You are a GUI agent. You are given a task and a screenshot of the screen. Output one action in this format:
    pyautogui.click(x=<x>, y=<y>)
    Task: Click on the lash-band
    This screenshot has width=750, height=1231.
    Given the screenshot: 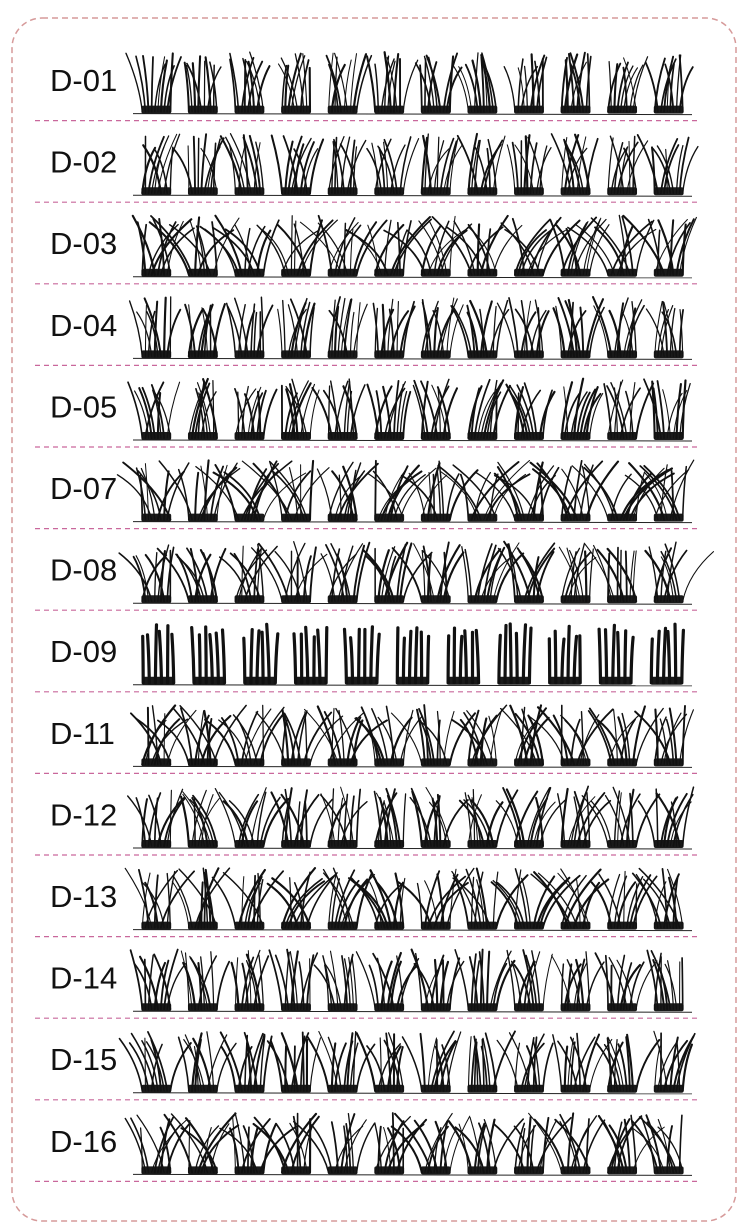 What is the action you would take?
    pyautogui.click(x=529, y=844)
    